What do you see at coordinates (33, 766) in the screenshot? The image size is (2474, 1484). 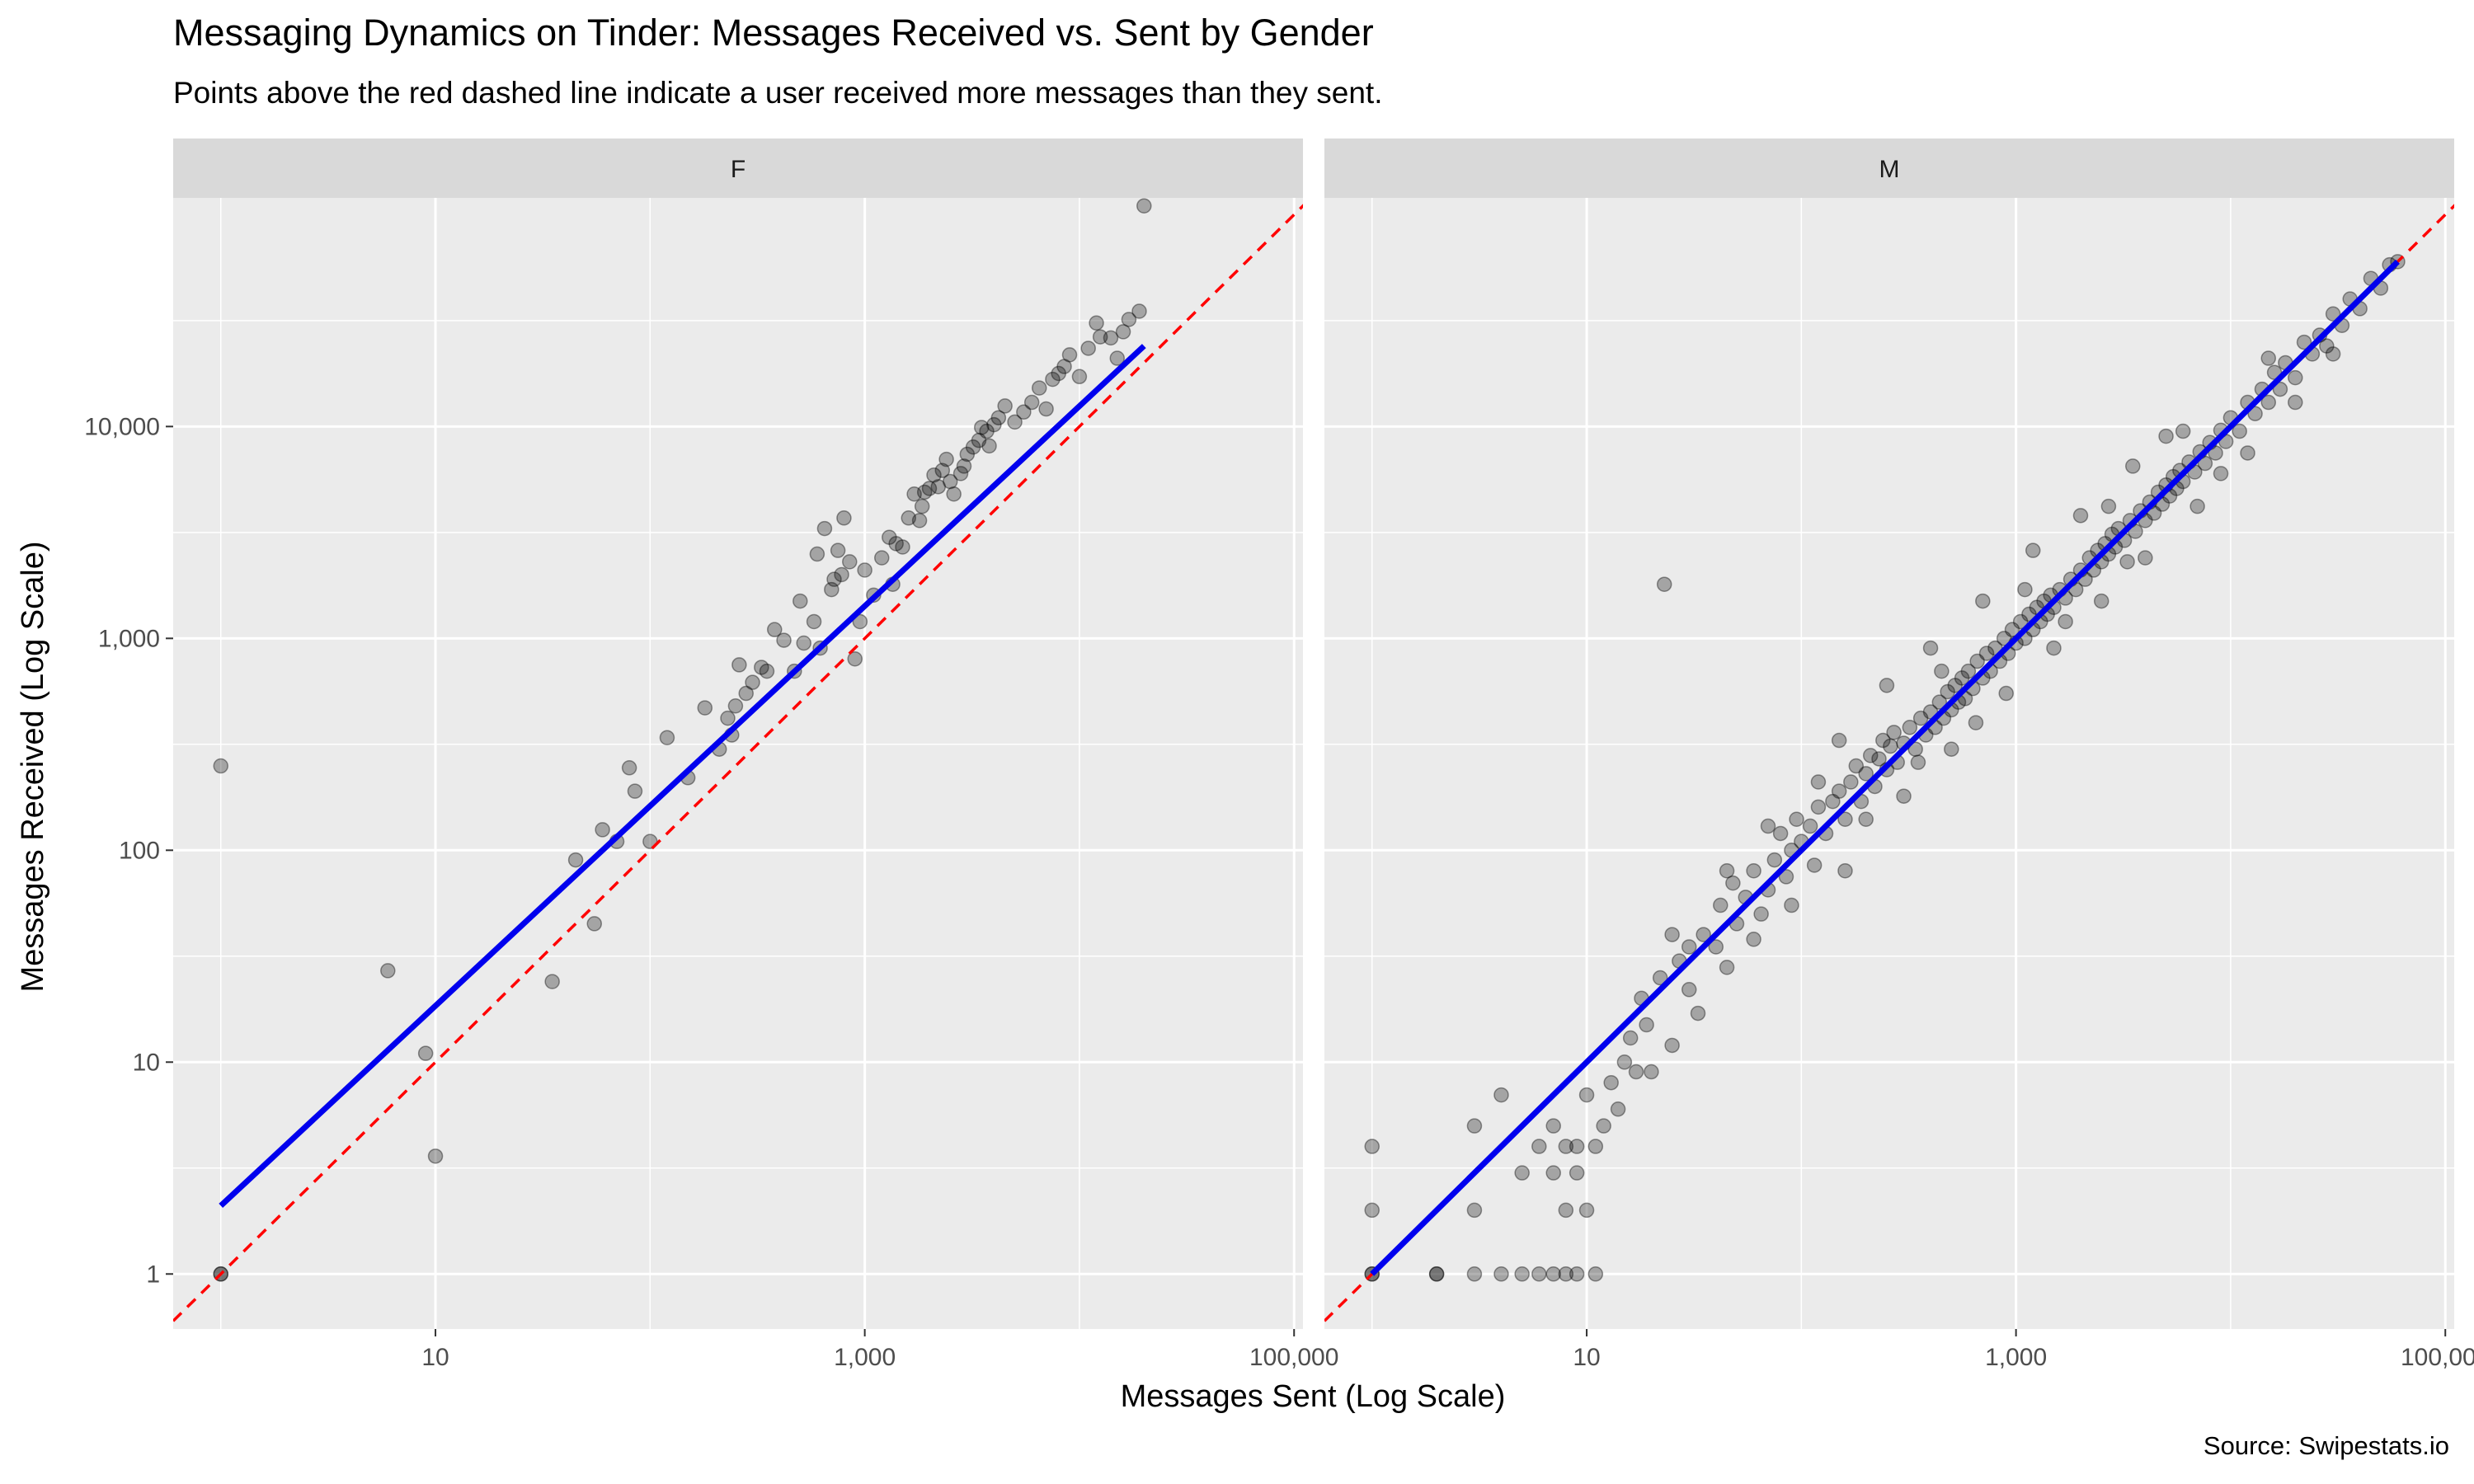 I see `y-axis-title: Messages Received (Log Scale)` at bounding box center [33, 766].